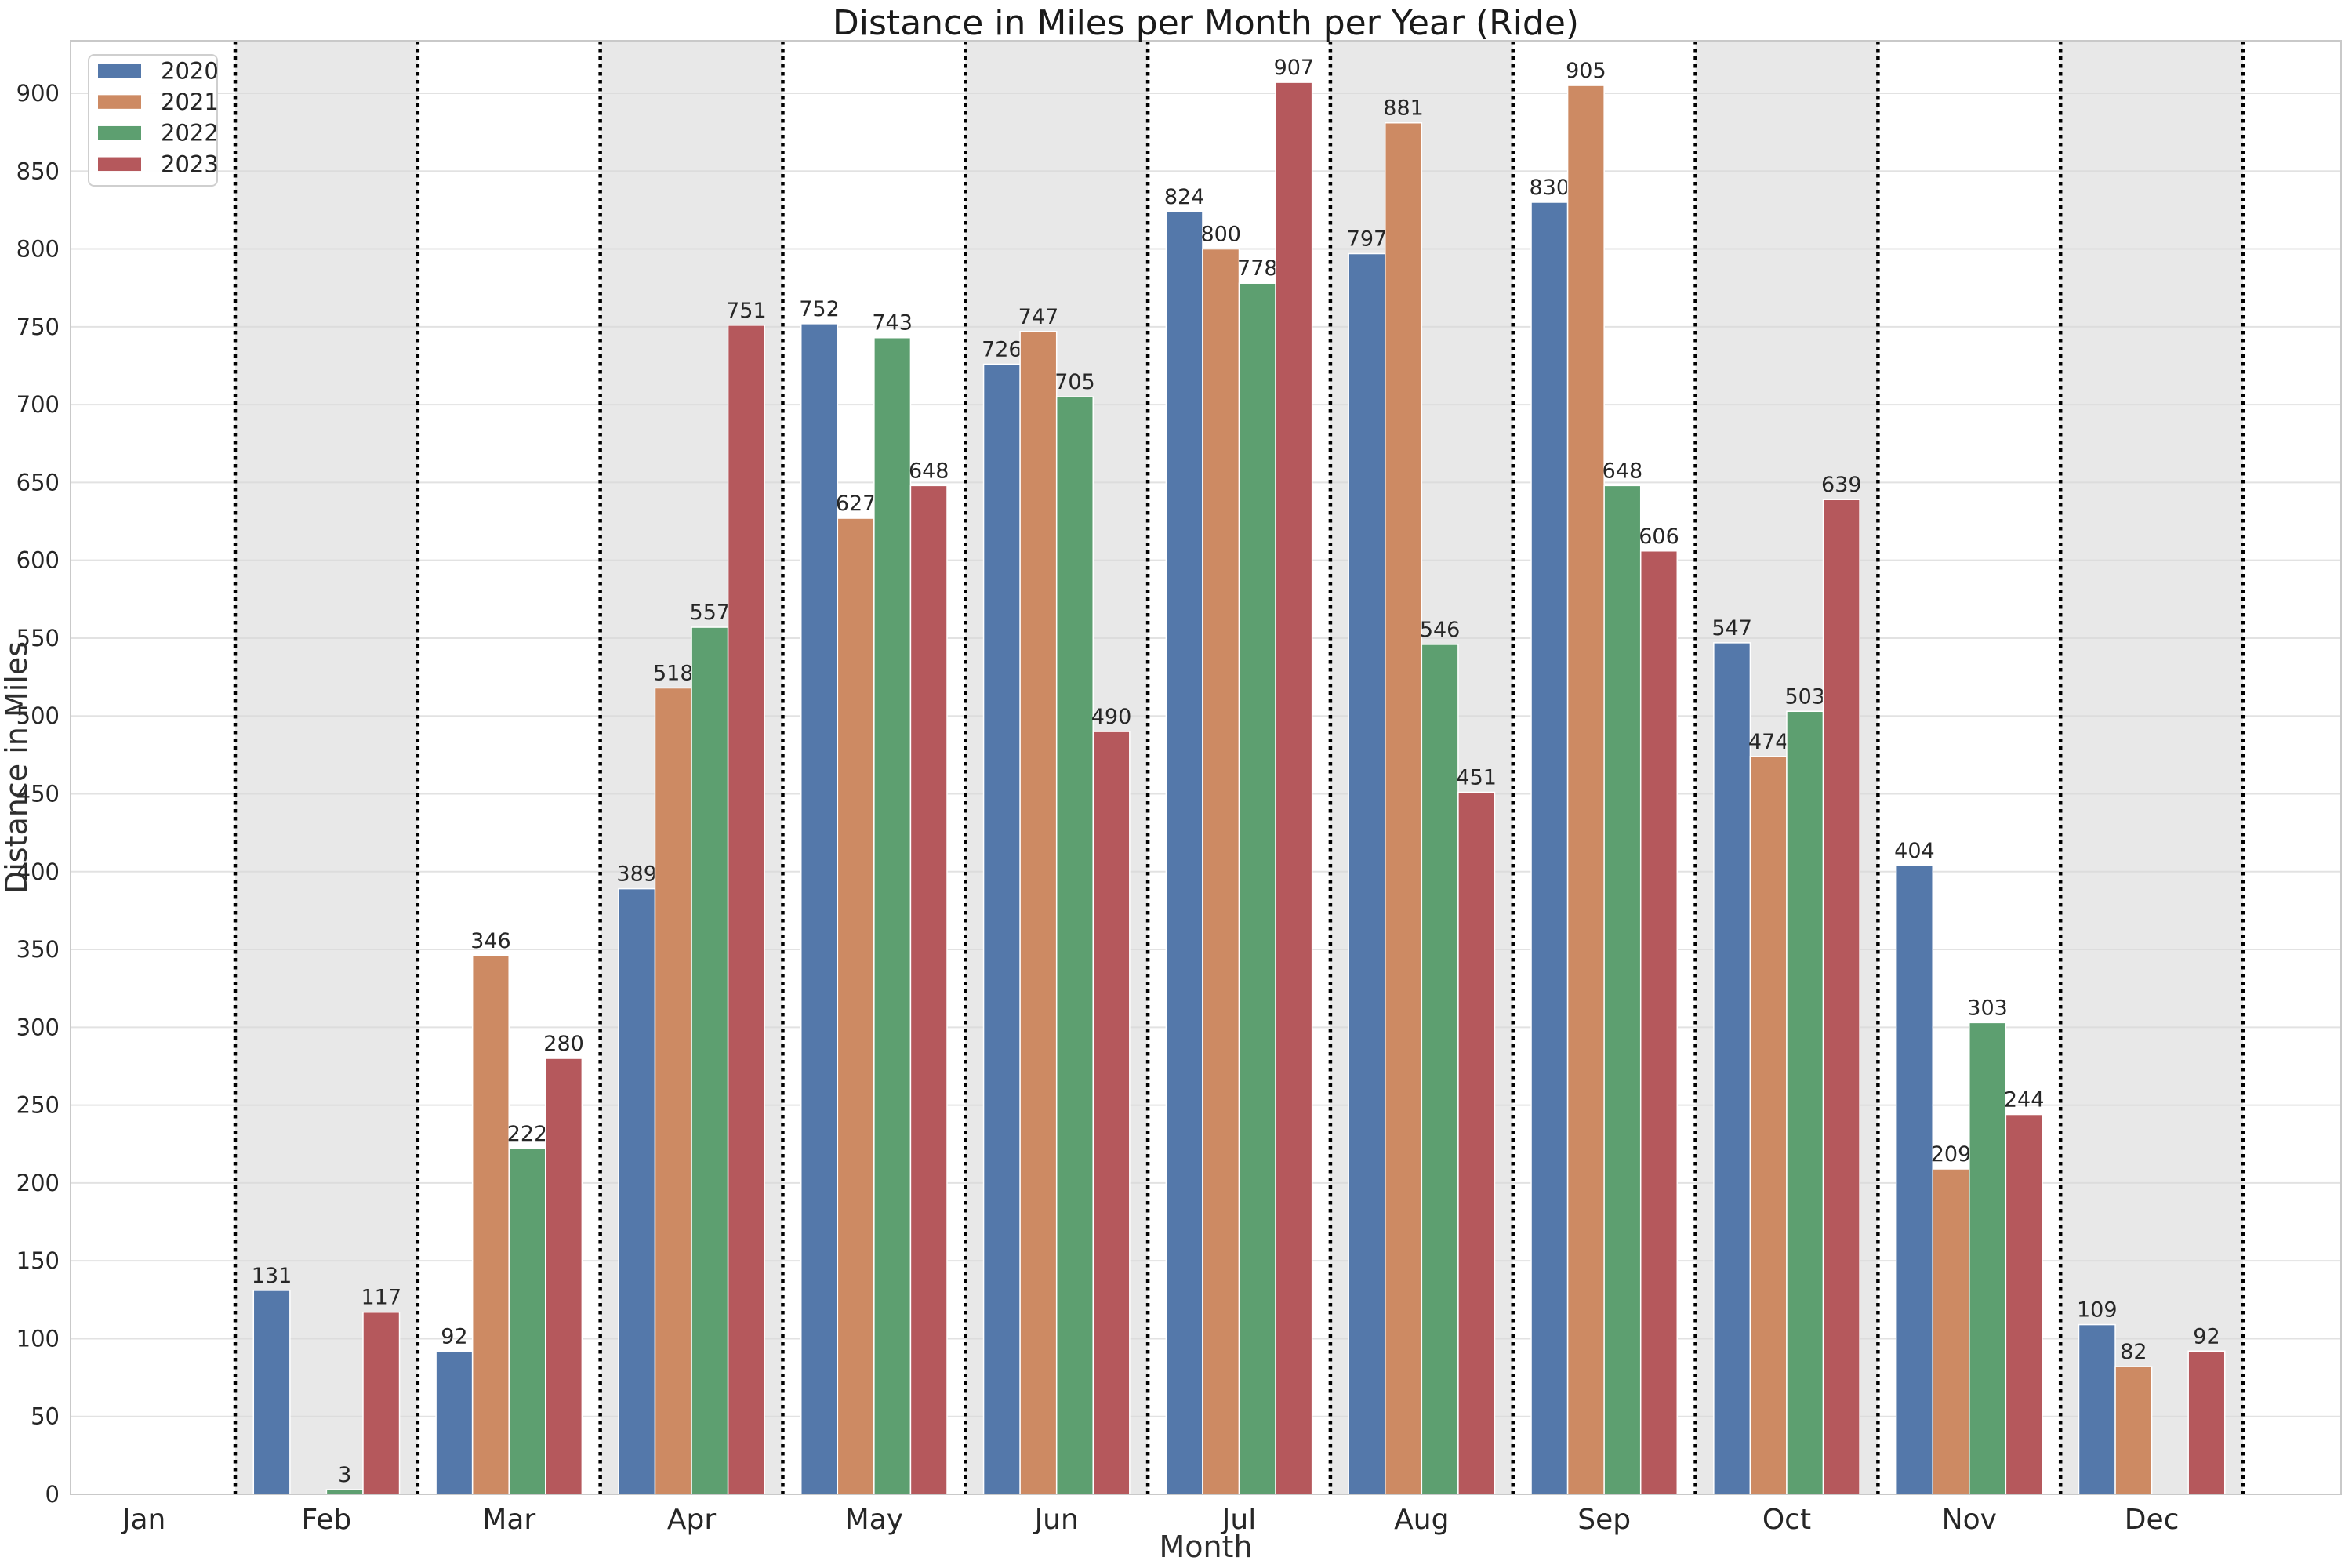 This screenshot has width=2352, height=1568. Describe the element at coordinates (2133, 1430) in the screenshot. I see `bar-2021-Dec` at that location.